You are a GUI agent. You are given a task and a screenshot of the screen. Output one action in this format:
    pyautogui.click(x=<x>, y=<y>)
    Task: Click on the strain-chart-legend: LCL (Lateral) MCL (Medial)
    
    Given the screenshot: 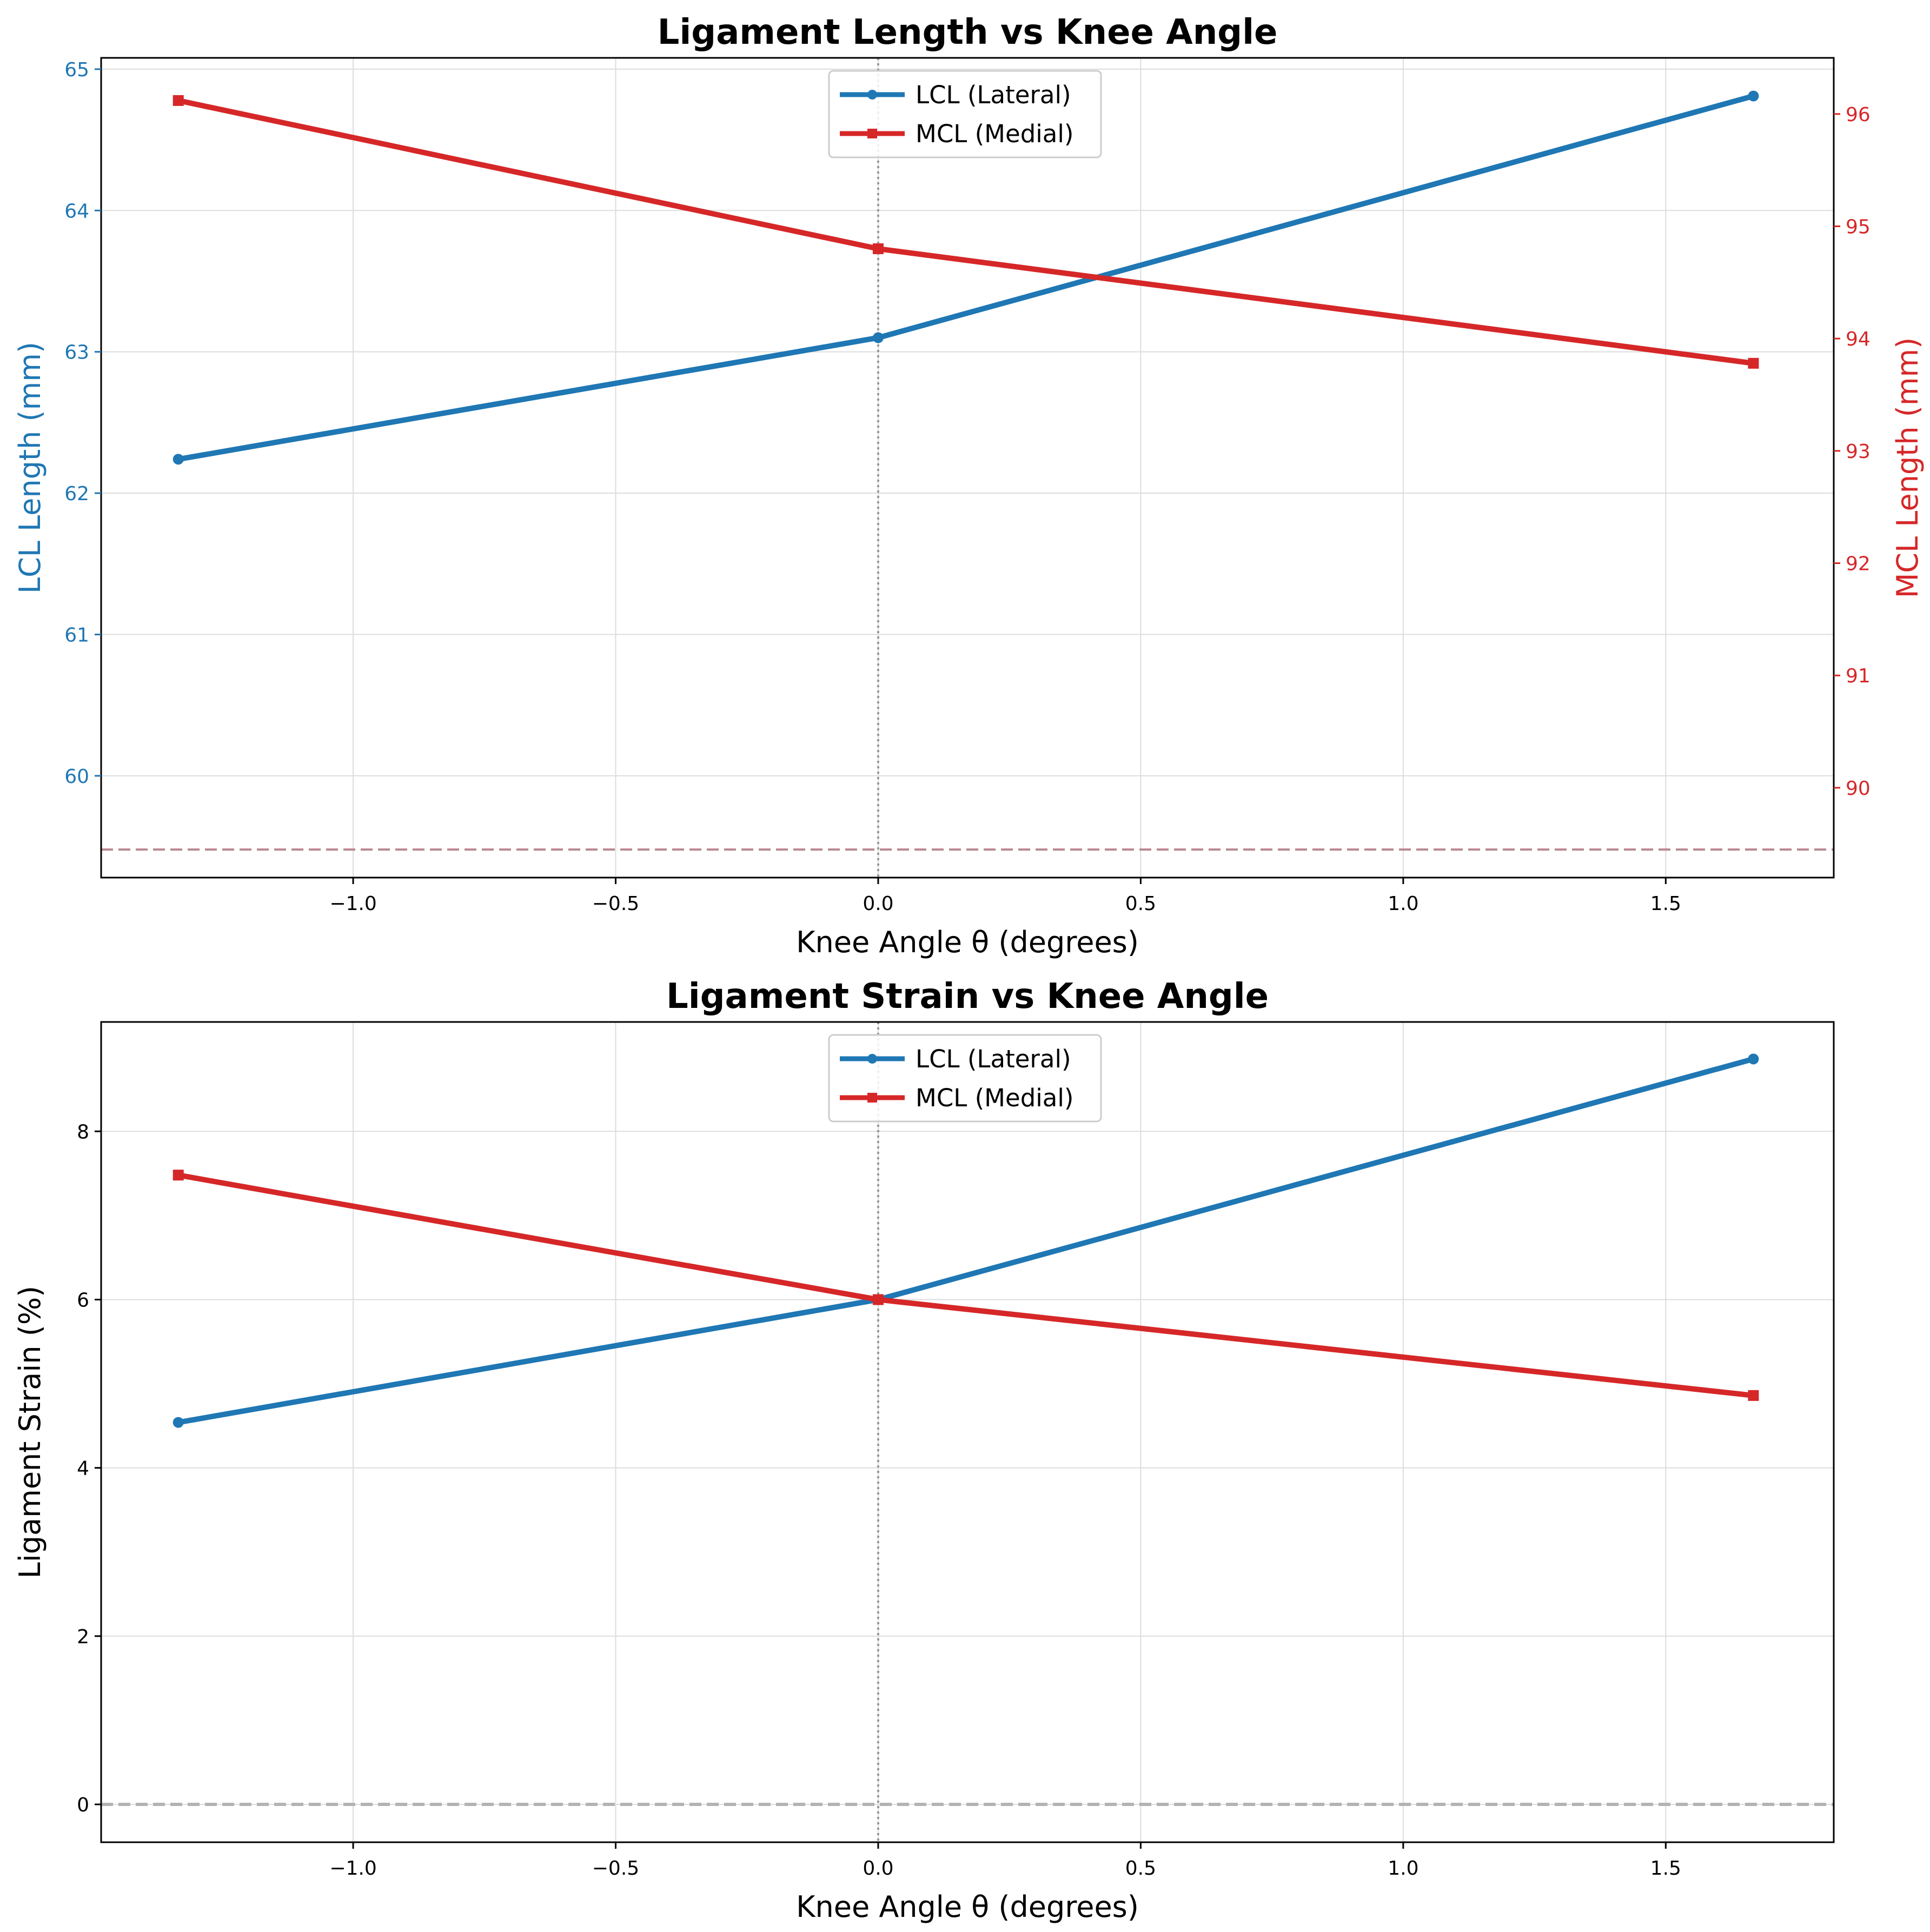 What is the action you would take?
    pyautogui.click(x=965, y=1078)
    